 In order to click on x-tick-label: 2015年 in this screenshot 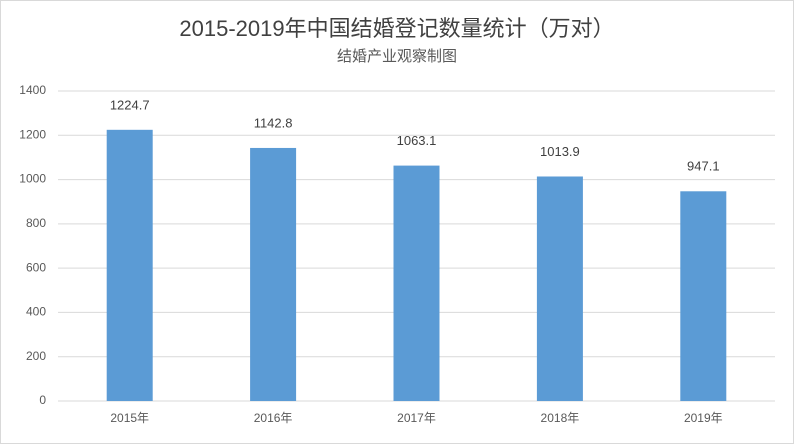, I will do `click(129, 418)`.